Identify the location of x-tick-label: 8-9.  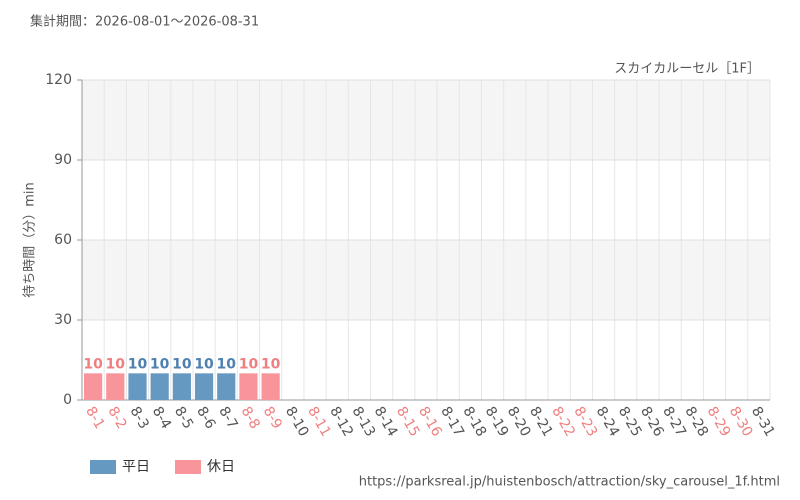
(272, 418).